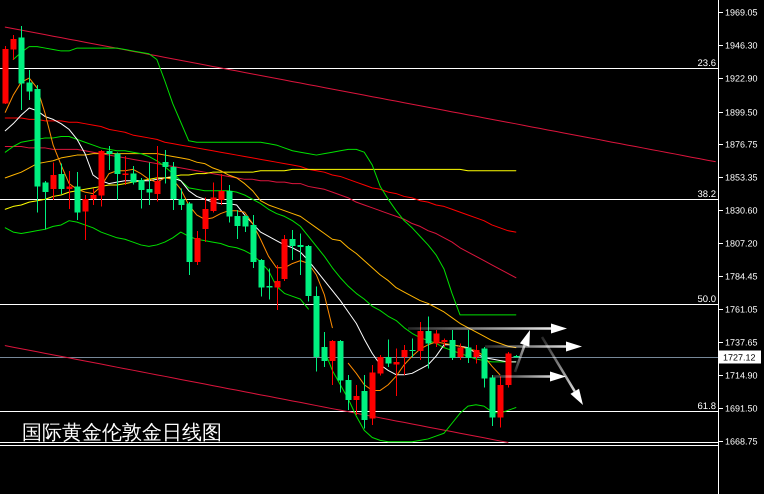  Describe the element at coordinates (741, 309) in the screenshot. I see `ytick-label: 1761.05` at that location.